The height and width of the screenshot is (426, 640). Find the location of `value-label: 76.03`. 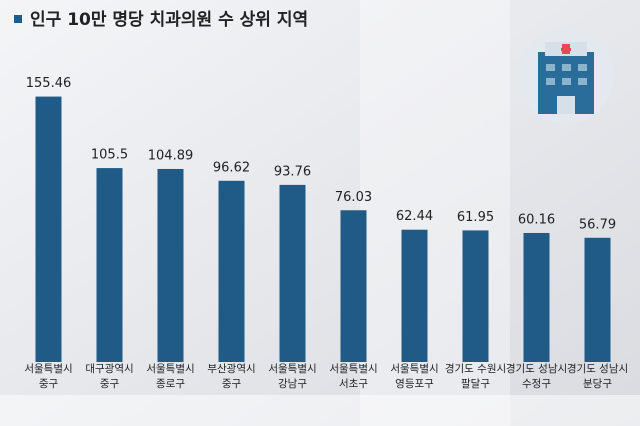

value-label: 76.03 is located at coordinates (353, 197).